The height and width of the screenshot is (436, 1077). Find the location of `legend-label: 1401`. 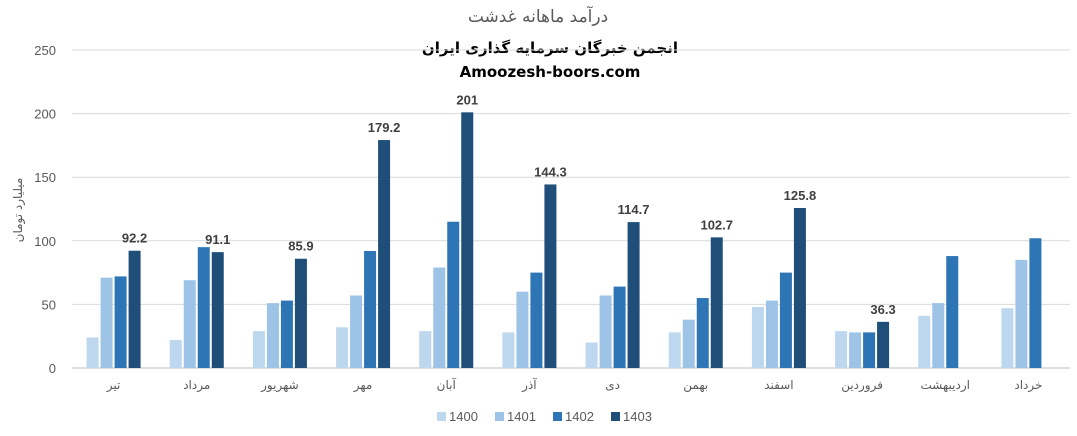

legend-label: 1401 is located at coordinates (521, 416).